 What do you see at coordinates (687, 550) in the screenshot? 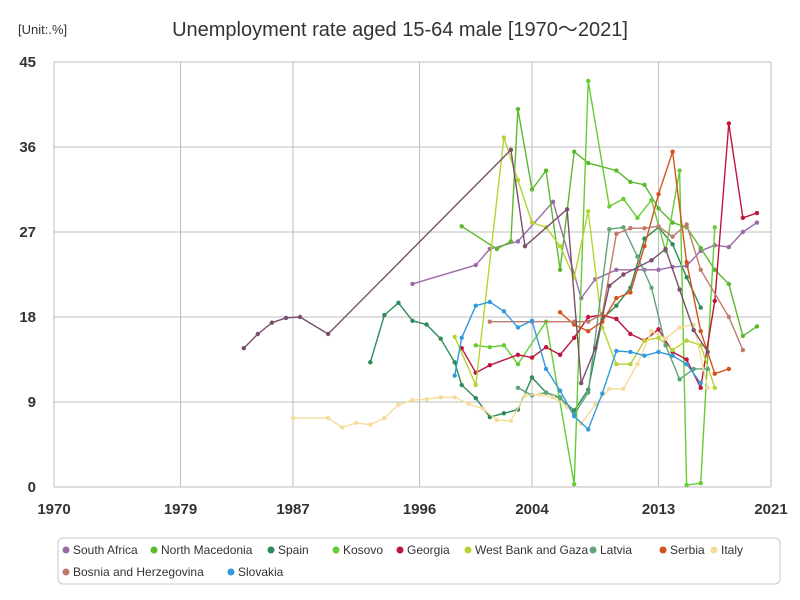
I see `legend-label: Serbia` at bounding box center [687, 550].